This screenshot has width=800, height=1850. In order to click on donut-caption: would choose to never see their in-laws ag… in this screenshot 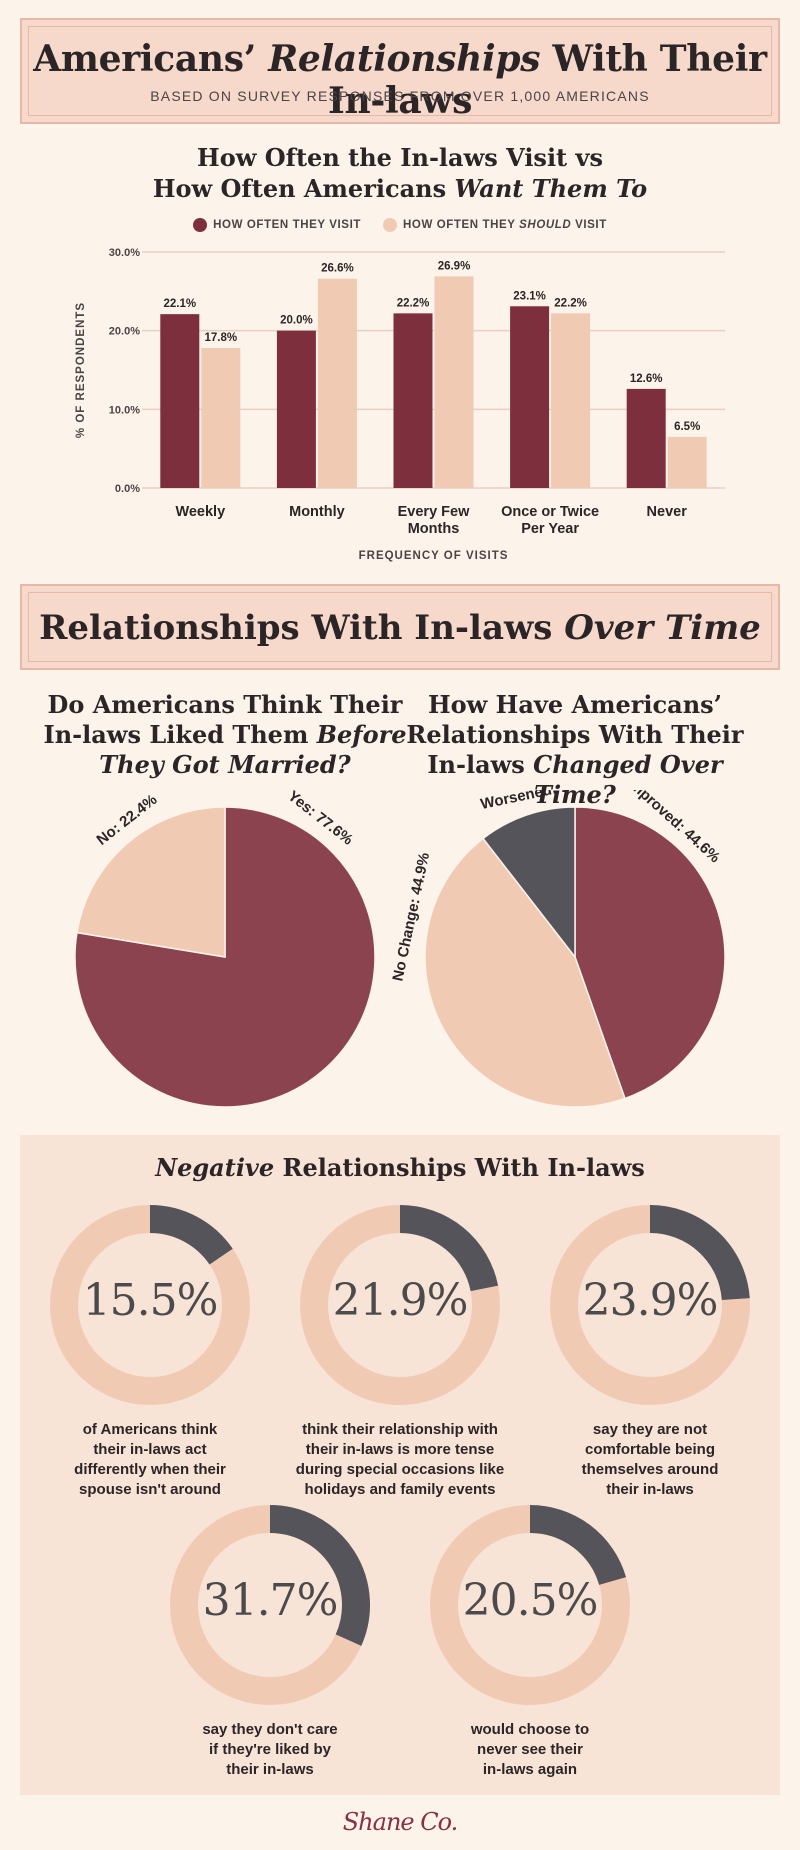, I will do `click(530, 1750)`.